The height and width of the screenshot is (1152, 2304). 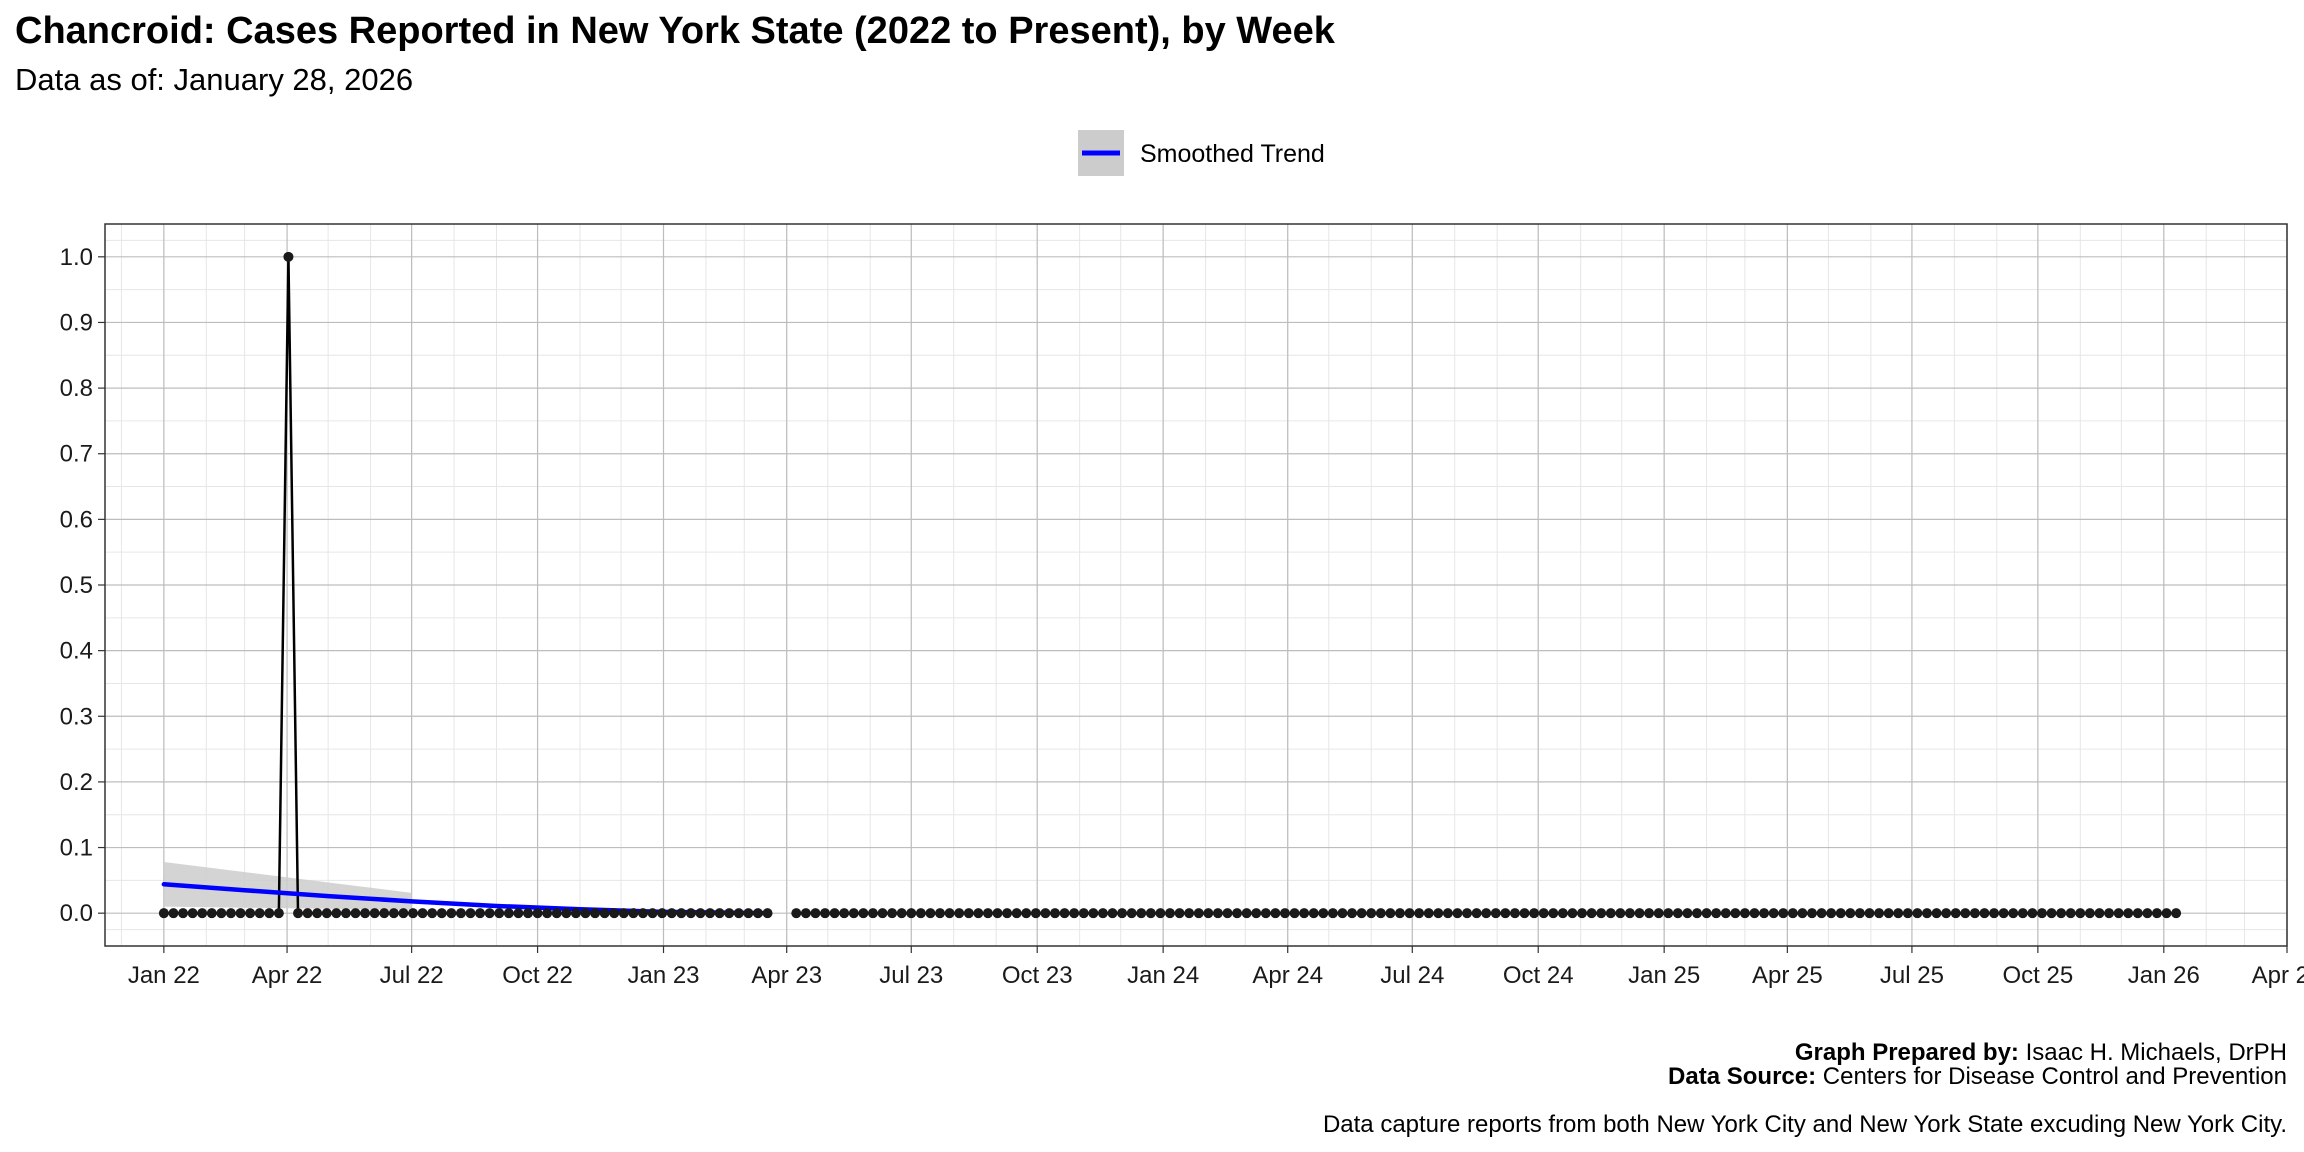 What do you see at coordinates (76, 913) in the screenshot?
I see `y-tick-label: 0.0` at bounding box center [76, 913].